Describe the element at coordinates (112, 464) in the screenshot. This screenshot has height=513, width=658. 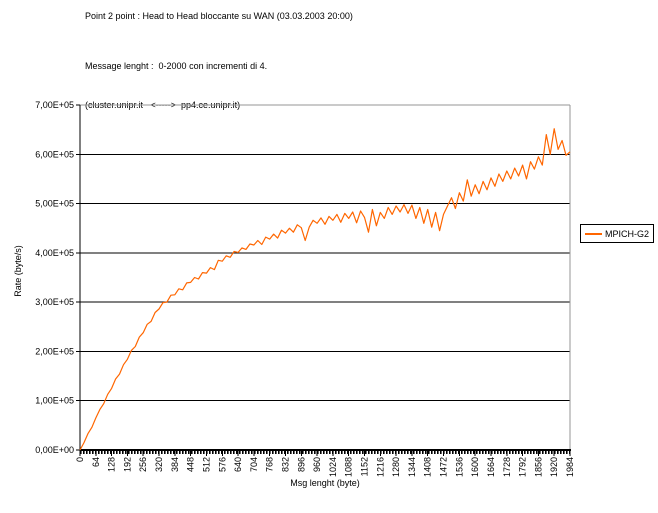
I see `x-axis-tick-label: 128` at that location.